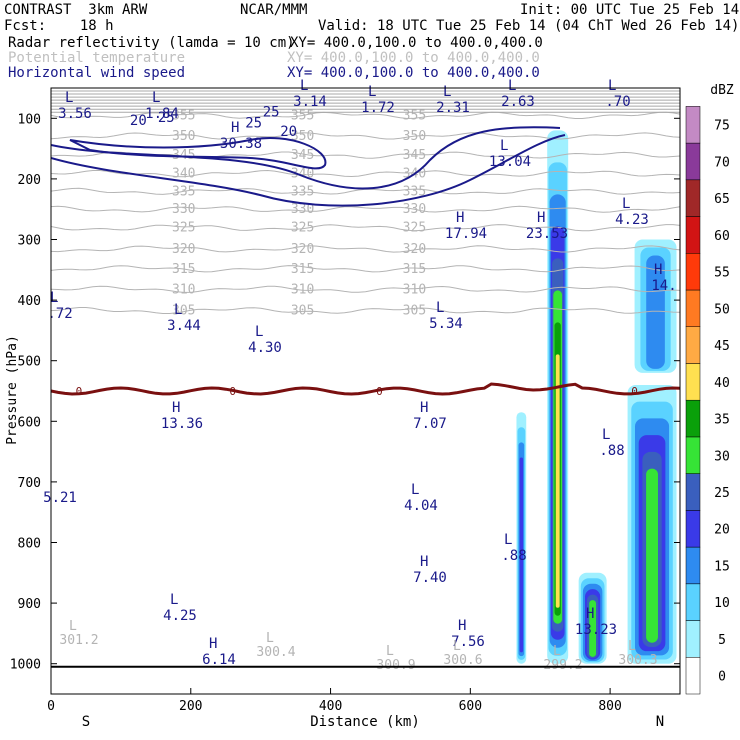 This screenshot has height=740, width=740. Describe the element at coordinates (54, 298) in the screenshot. I see `extremum-13-marker: L` at that location.